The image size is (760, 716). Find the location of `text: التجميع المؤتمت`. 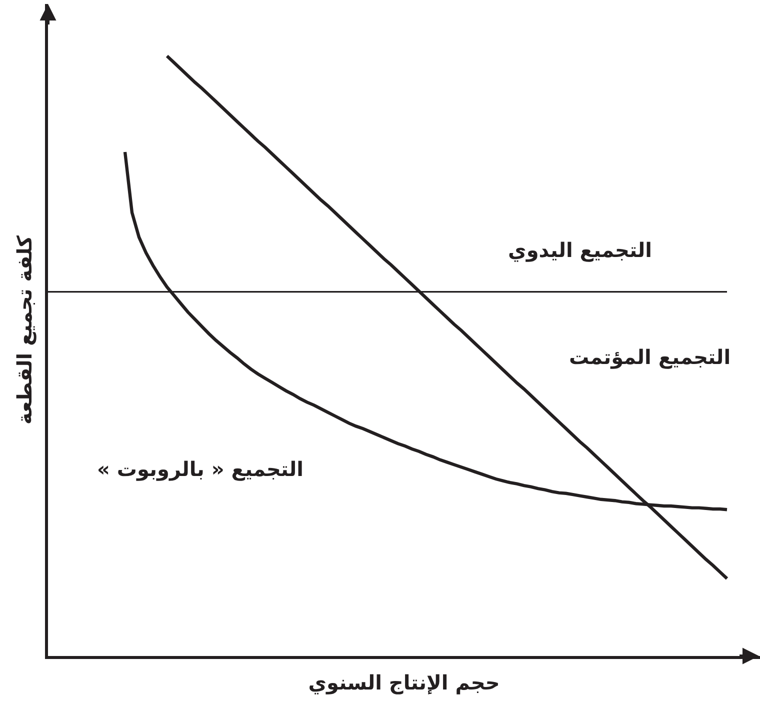

text: التجميع المؤتمت is located at coordinates (650, 357).